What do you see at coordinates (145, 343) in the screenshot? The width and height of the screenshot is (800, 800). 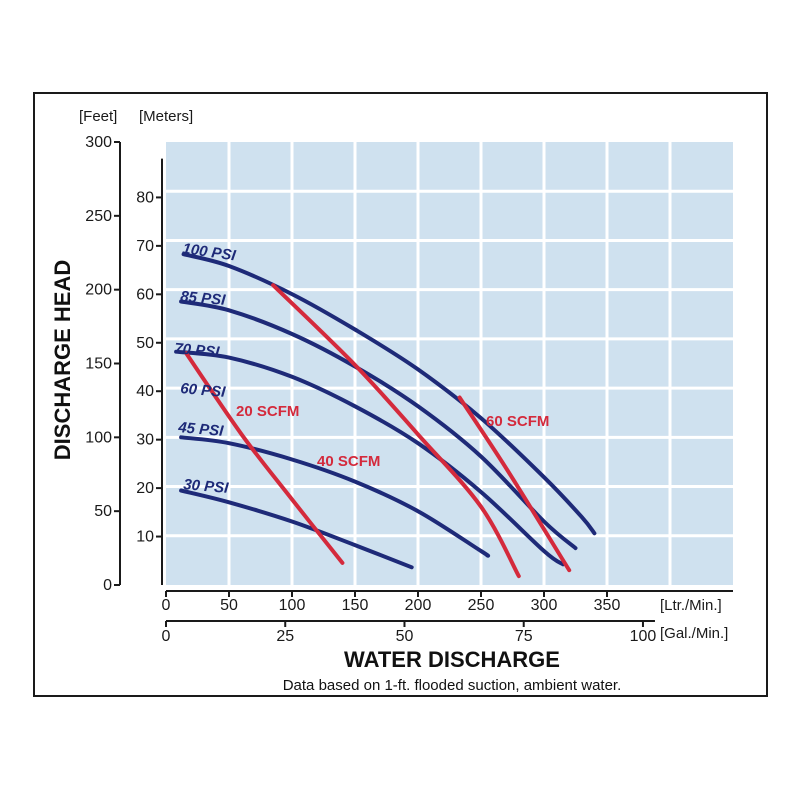 I see `y-meters-tick-label: 50` at bounding box center [145, 343].